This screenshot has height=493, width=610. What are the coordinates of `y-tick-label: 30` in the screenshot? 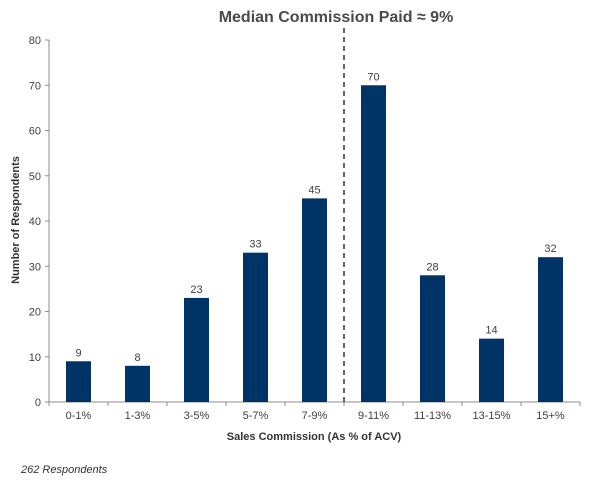 It's located at (35, 267).